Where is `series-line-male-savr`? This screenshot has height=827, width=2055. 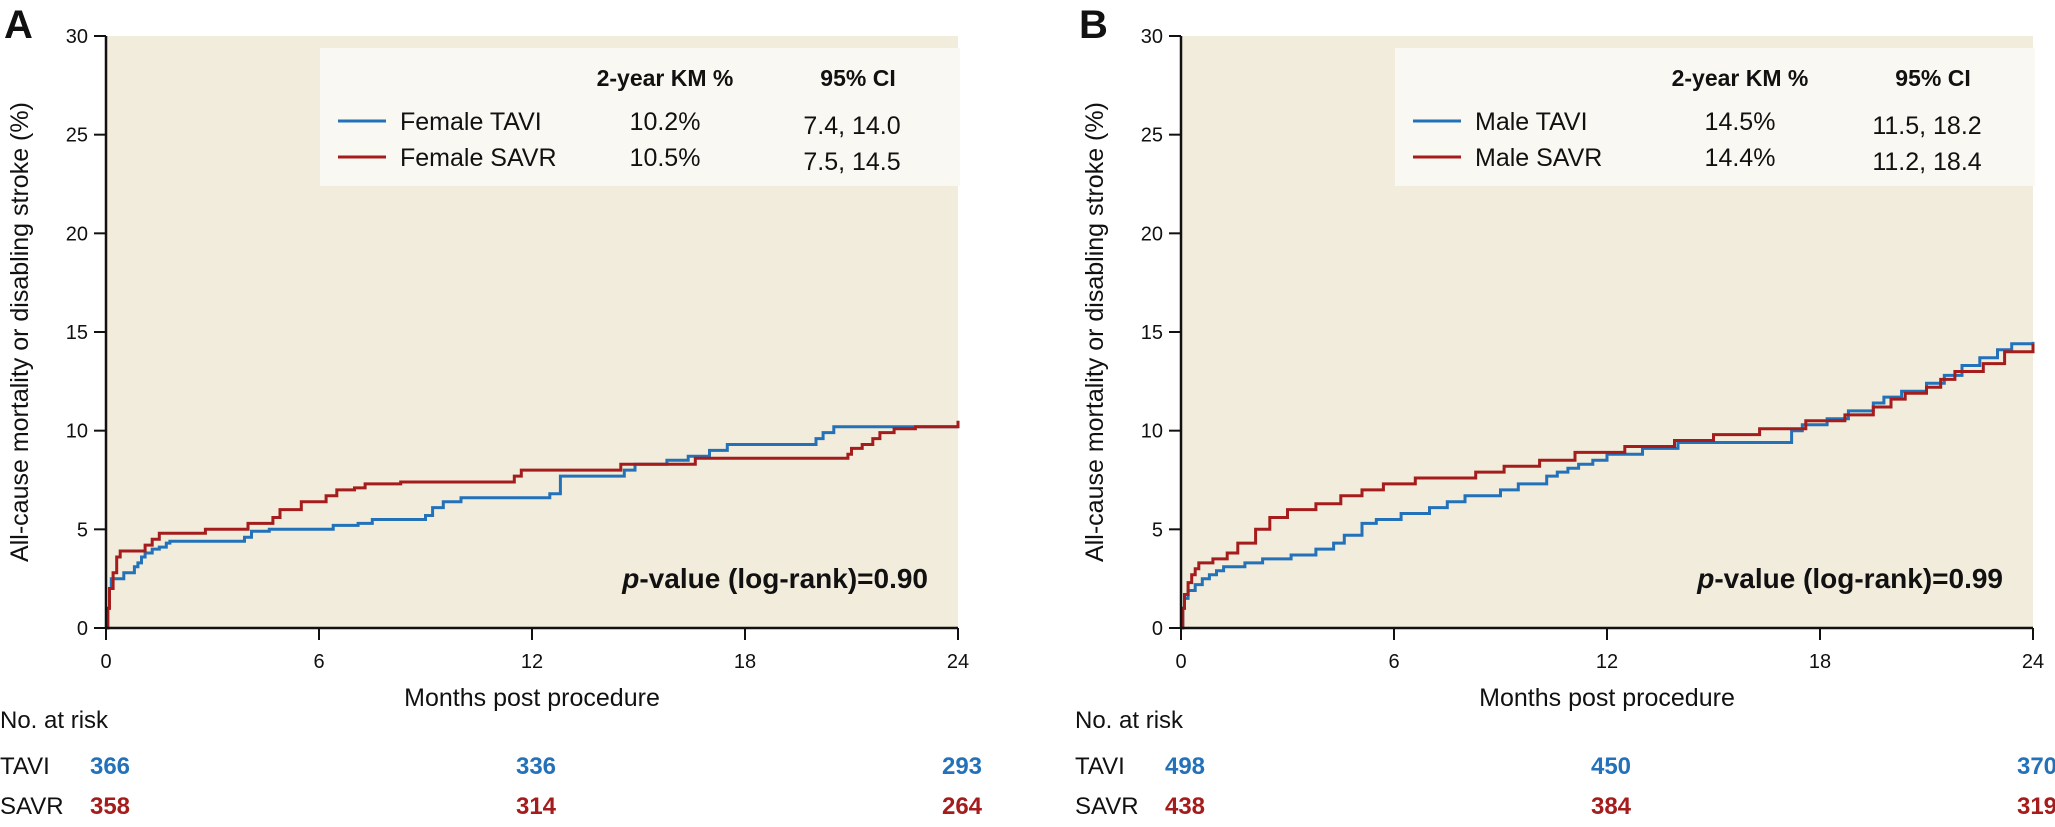
series-line-male-savr is located at coordinates (1608, 486).